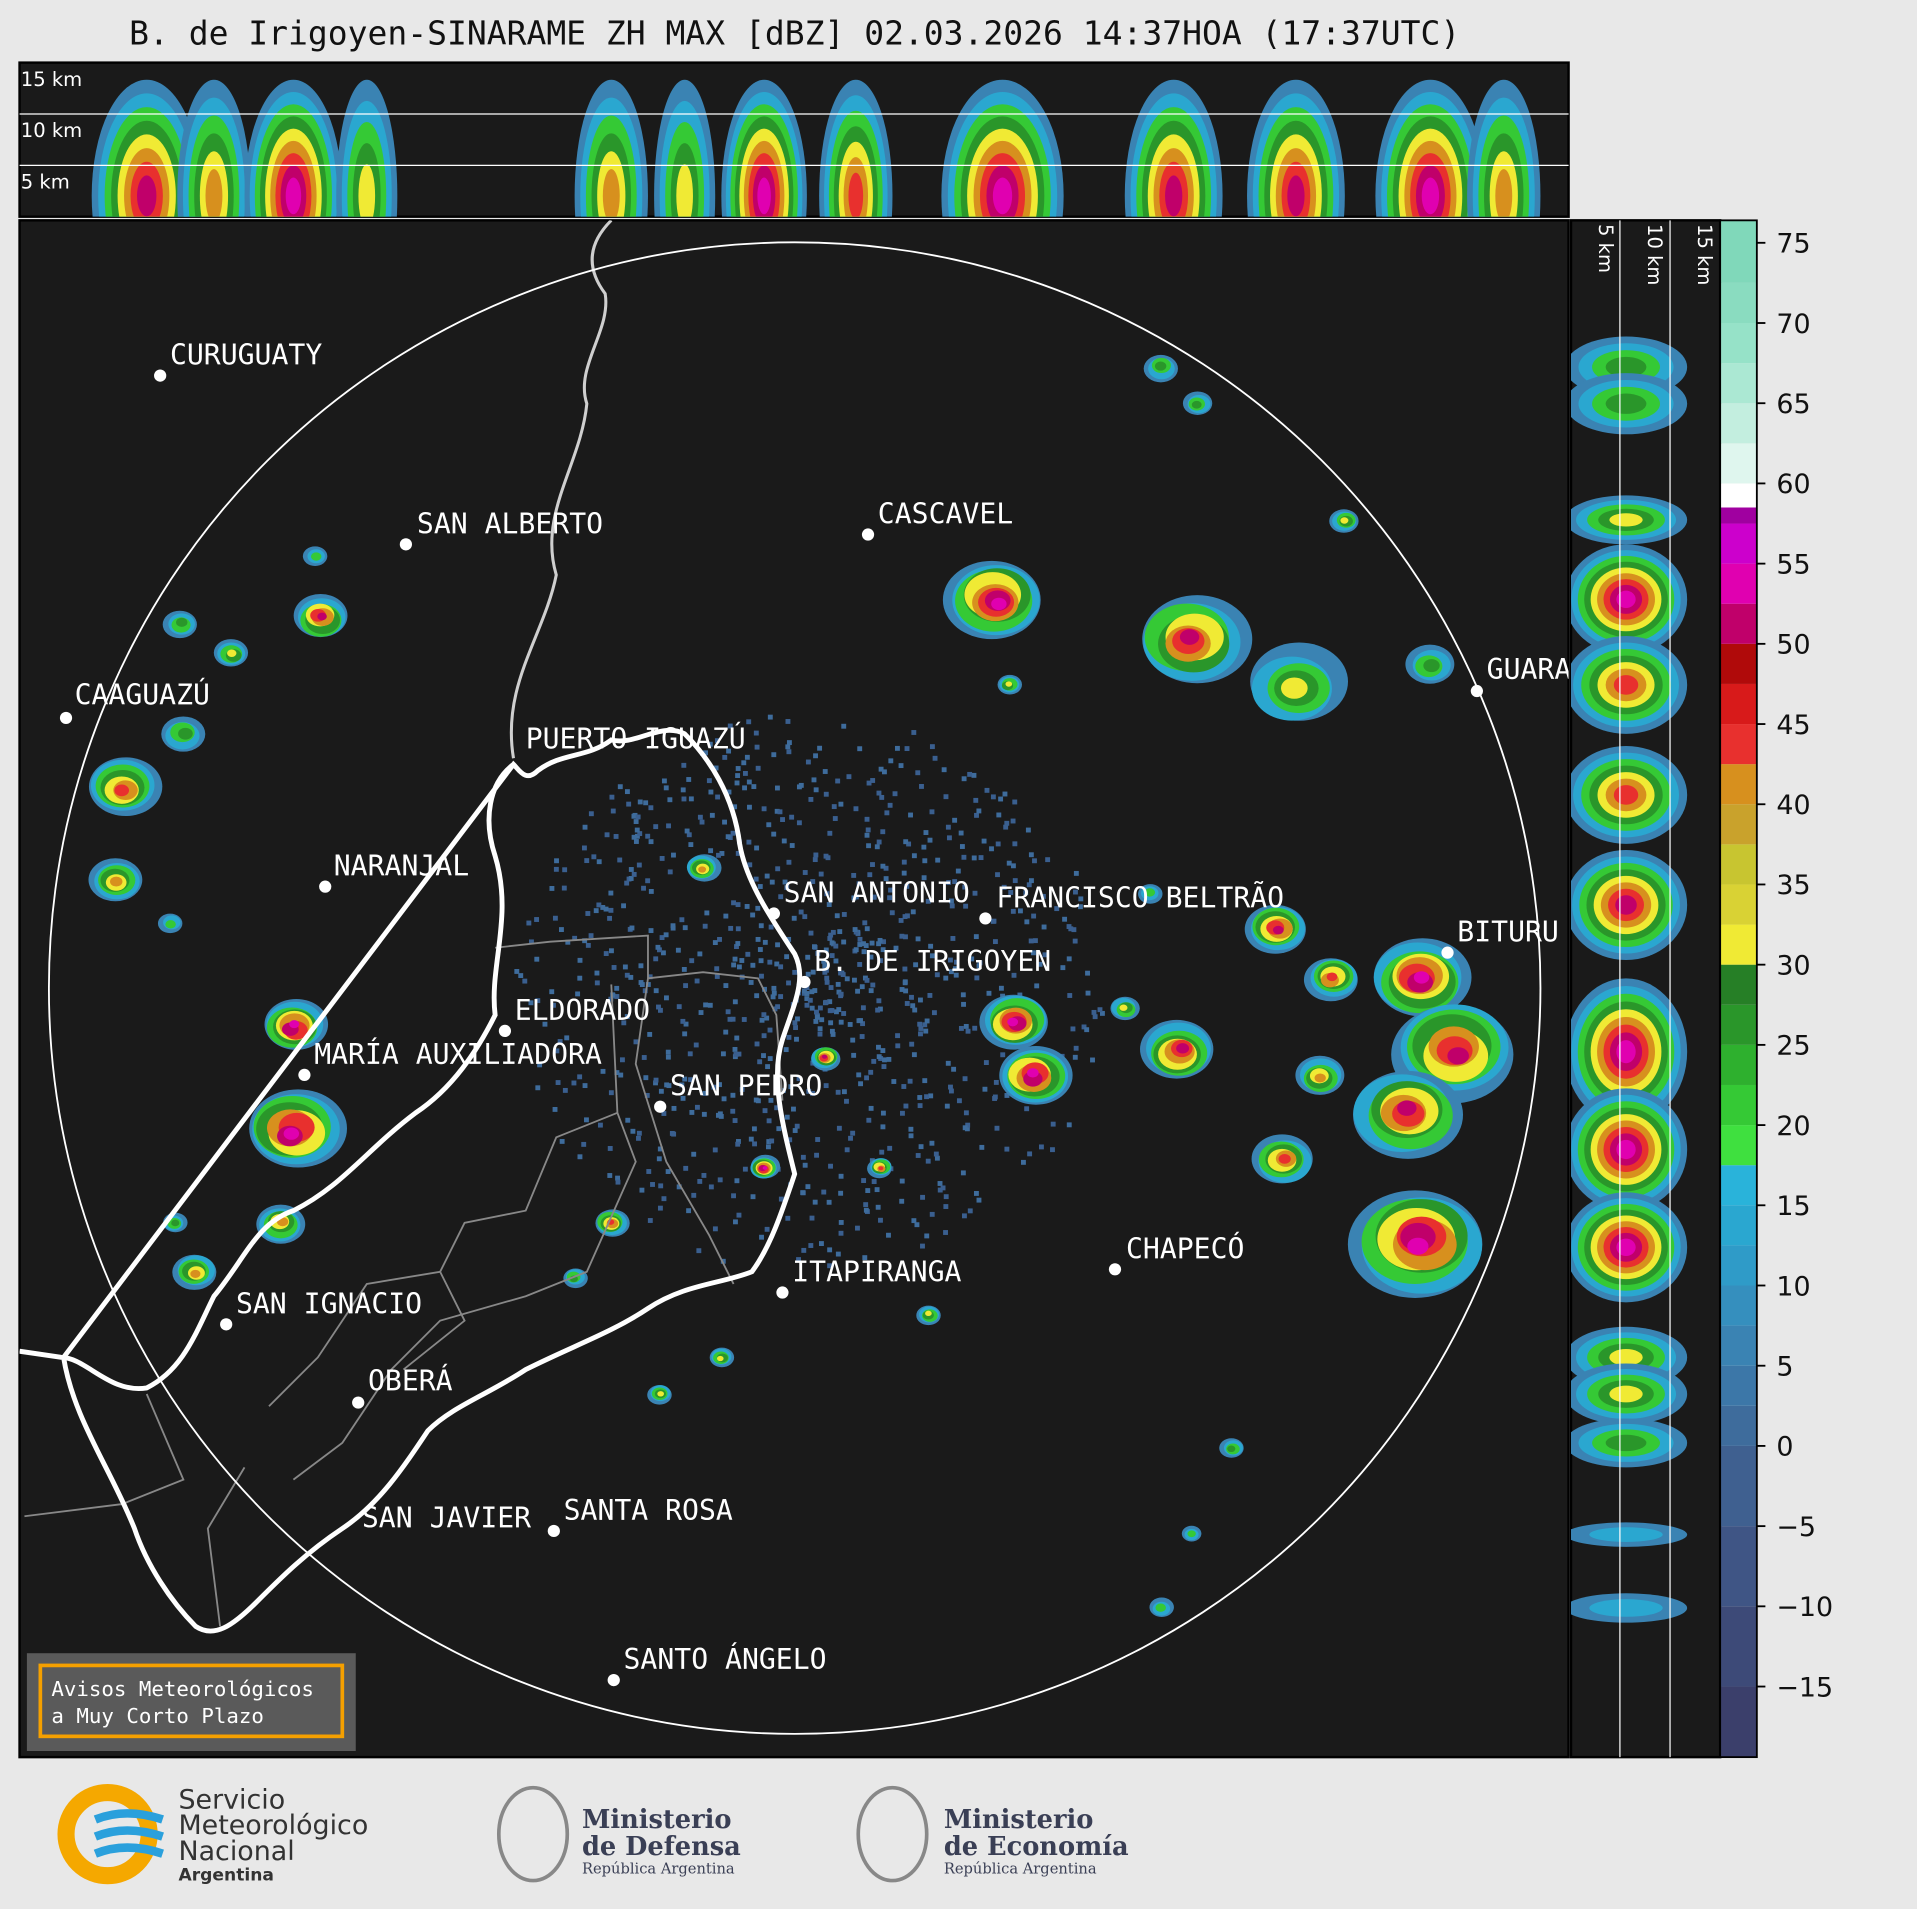 Image resolution: width=1917 pixels, height=1909 pixels. What do you see at coordinates (1793, 1046) in the screenshot?
I see `colorbar-tick-label: 25` at bounding box center [1793, 1046].